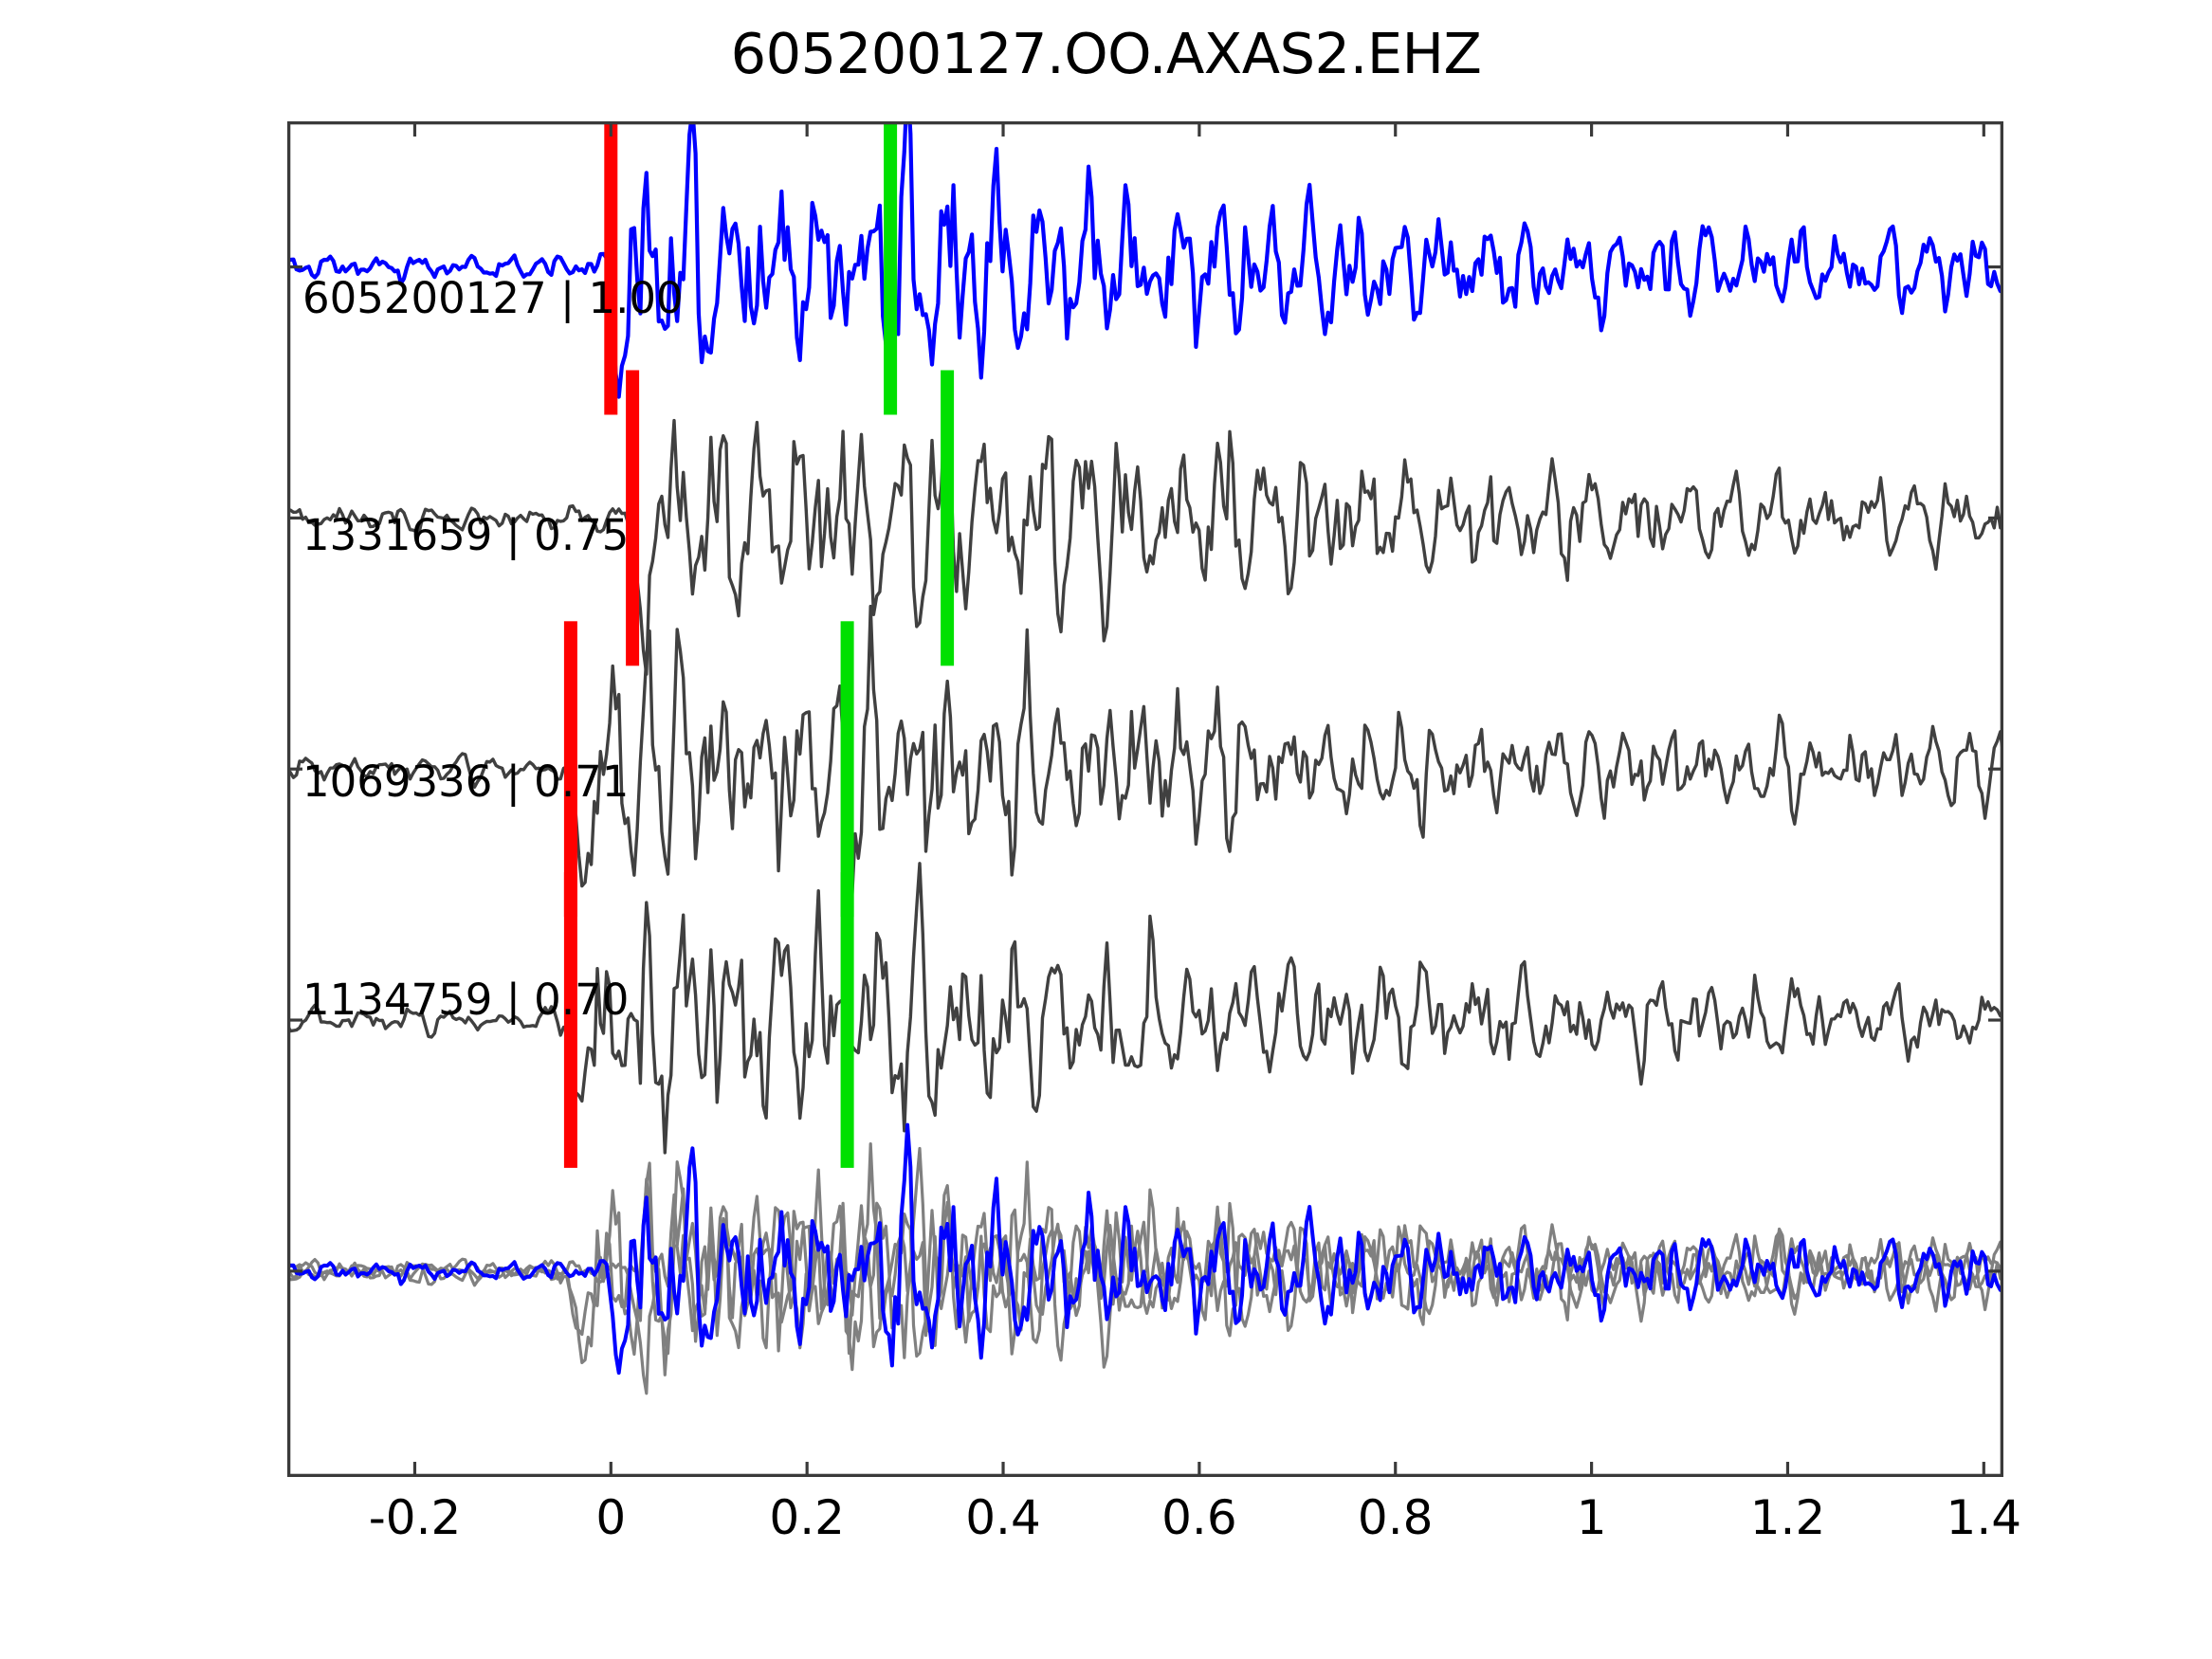  What do you see at coordinates (1145, 1258) in the screenshot?
I see `stacked-overlay-panel` at bounding box center [1145, 1258].